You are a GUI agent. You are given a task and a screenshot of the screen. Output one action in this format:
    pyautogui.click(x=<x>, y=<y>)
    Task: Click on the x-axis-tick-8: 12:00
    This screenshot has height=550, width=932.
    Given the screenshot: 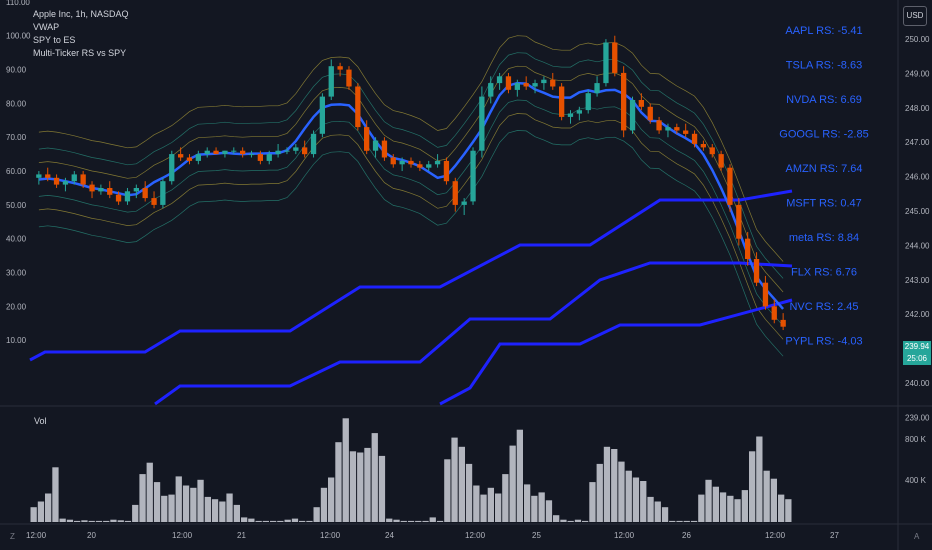 What is the action you would take?
    pyautogui.click(x=624, y=535)
    